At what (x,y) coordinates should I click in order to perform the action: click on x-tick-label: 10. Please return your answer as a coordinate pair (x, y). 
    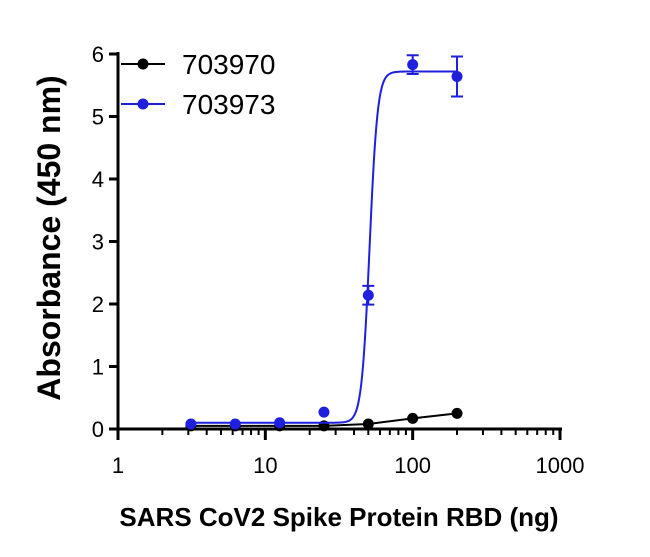
    Looking at the image, I should click on (265, 465).